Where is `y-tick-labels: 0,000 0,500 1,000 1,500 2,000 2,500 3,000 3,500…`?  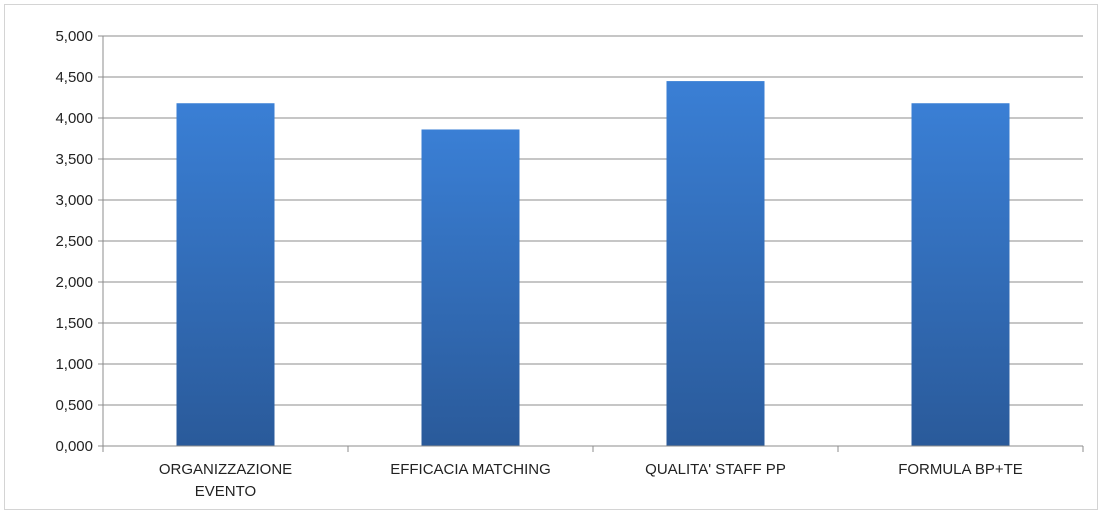
y-tick-labels: 0,000 0,500 1,000 1,500 2,000 2,500 3,000 3,500… is located at coordinates (74, 241).